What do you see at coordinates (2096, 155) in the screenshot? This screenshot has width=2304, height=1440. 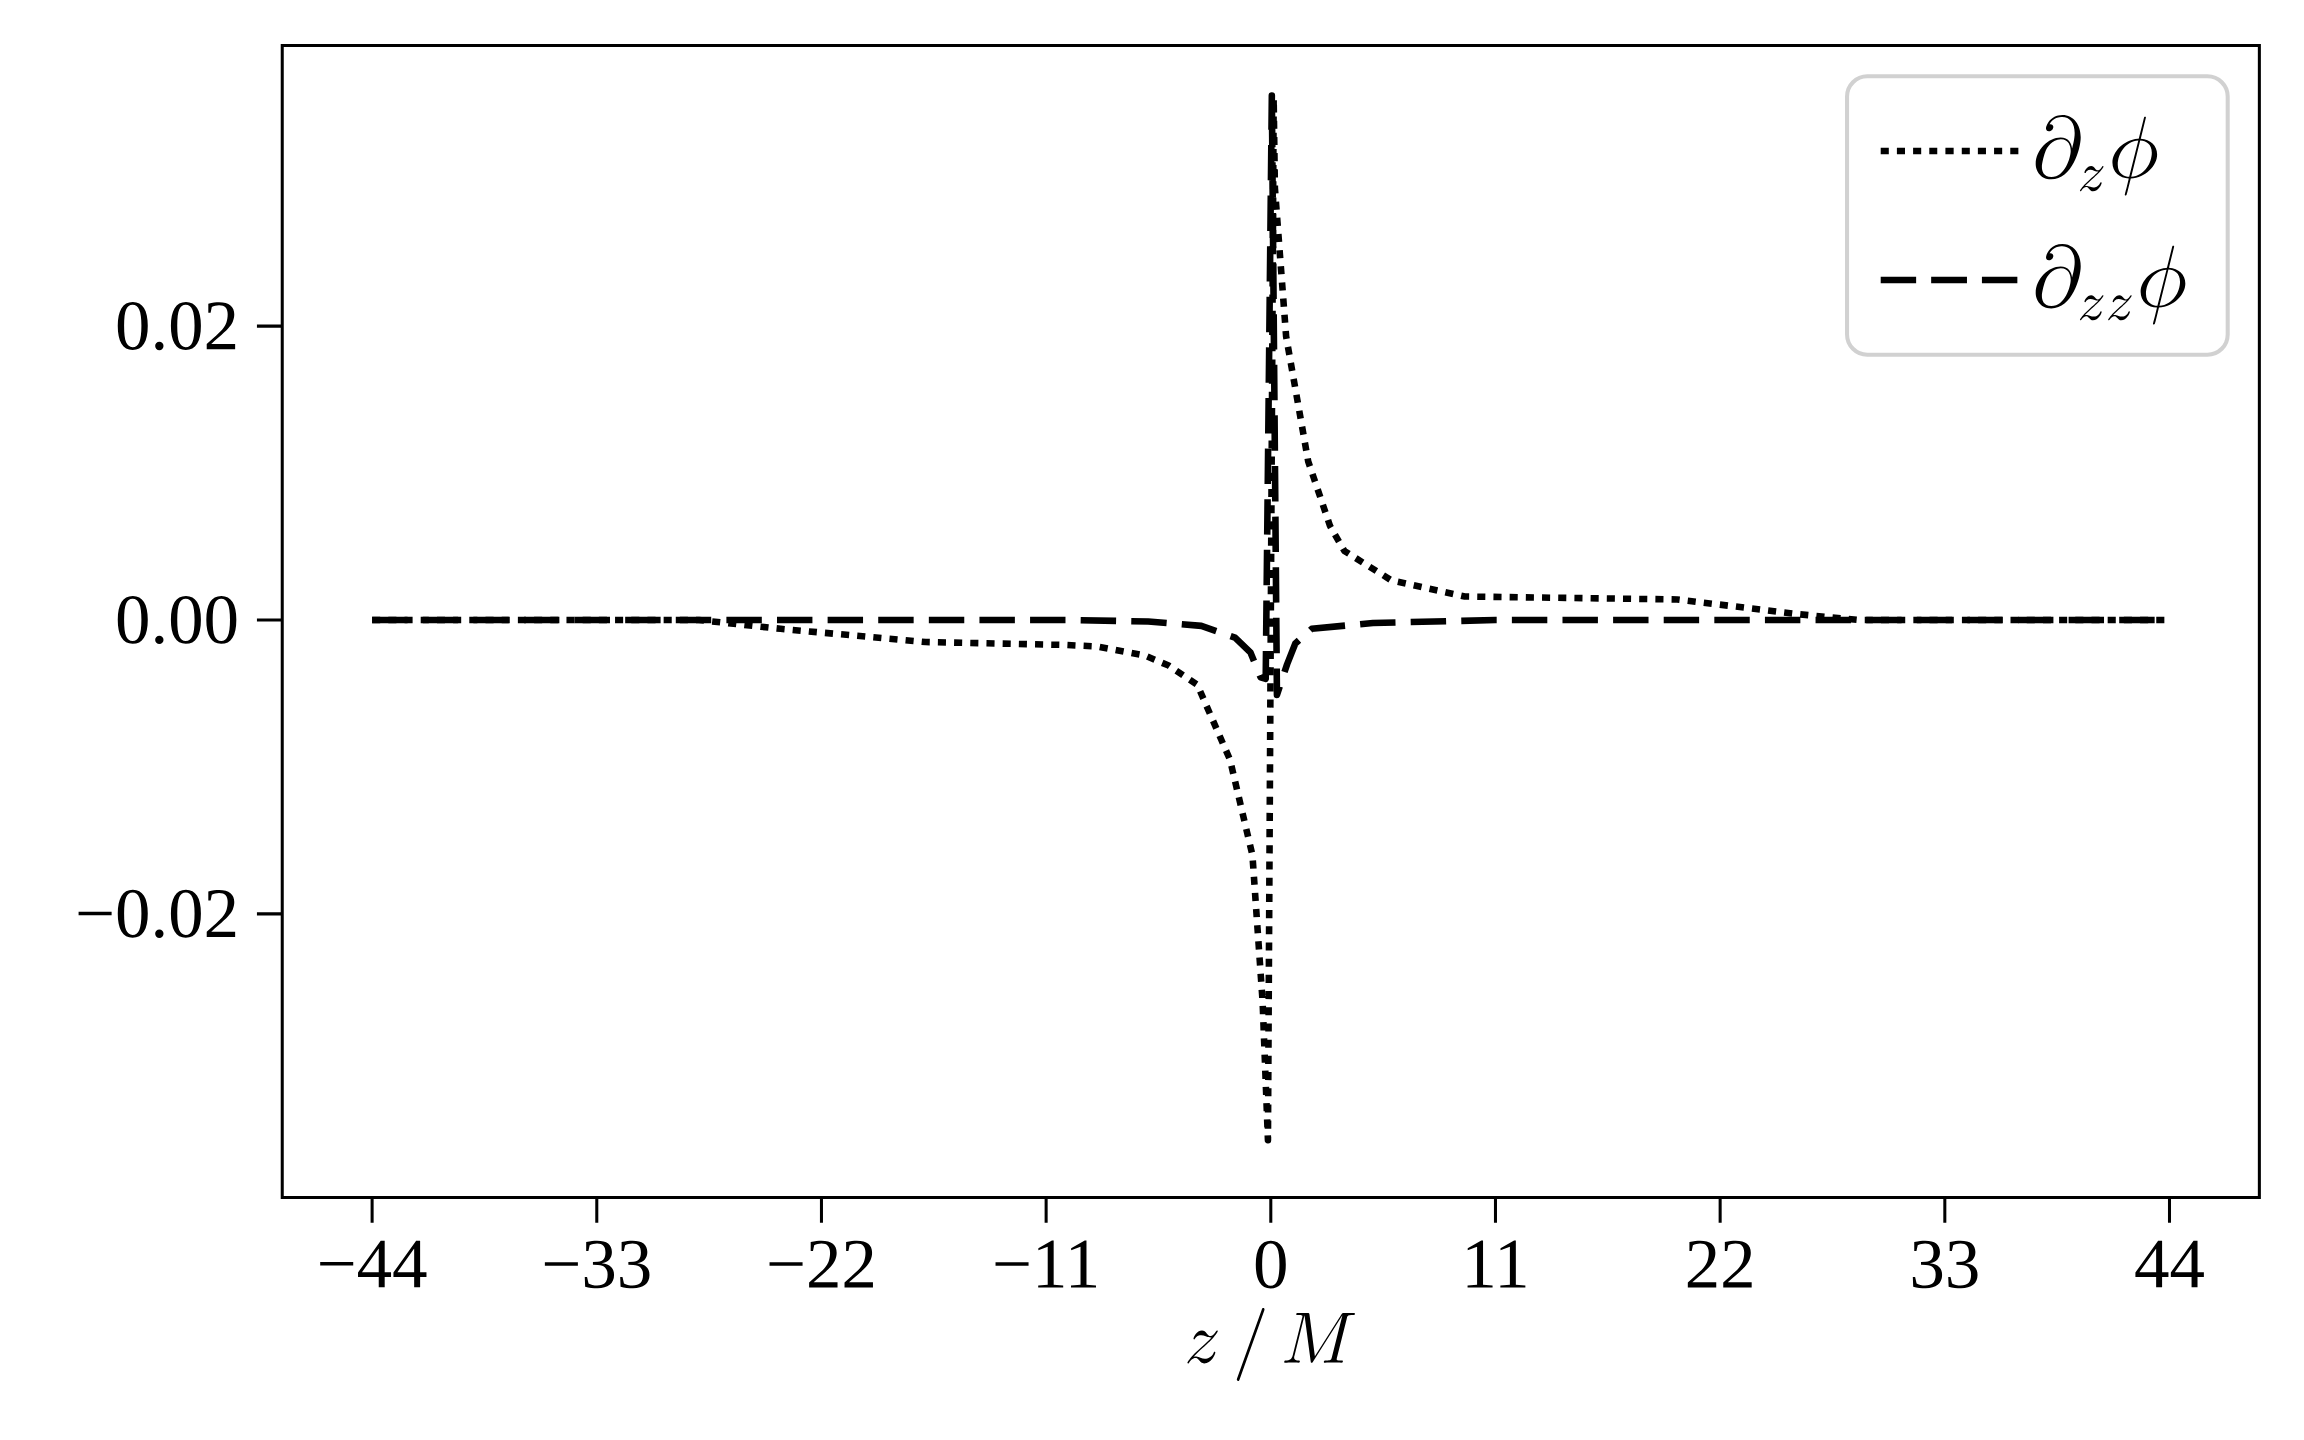 I see `legend-label: $\partial_z\phi$` at bounding box center [2096, 155].